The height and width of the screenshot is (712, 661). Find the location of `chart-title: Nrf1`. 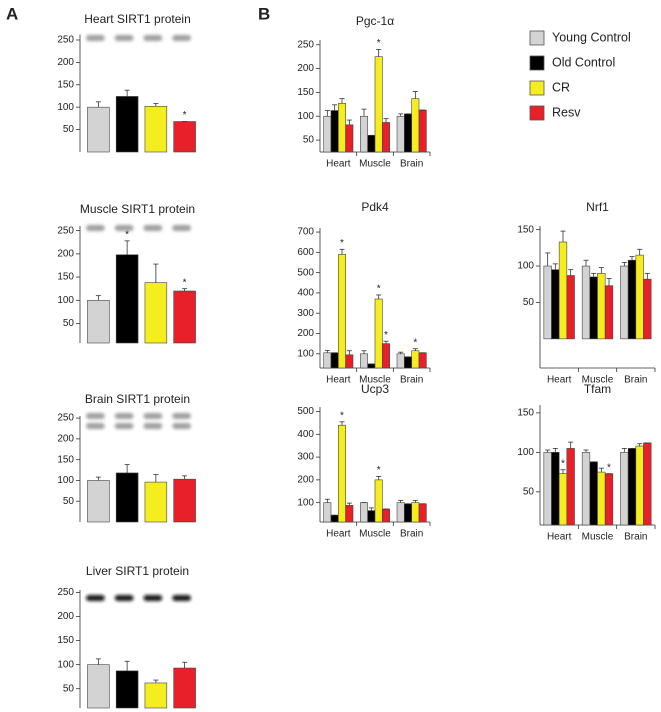

chart-title: Nrf1 is located at coordinates (597, 207).